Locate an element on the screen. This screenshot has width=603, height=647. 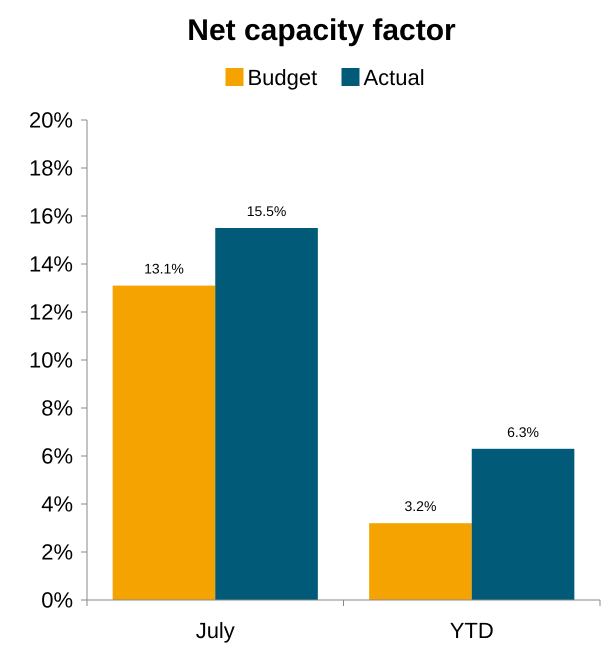
data-label: 15.5% is located at coordinates (266, 211).